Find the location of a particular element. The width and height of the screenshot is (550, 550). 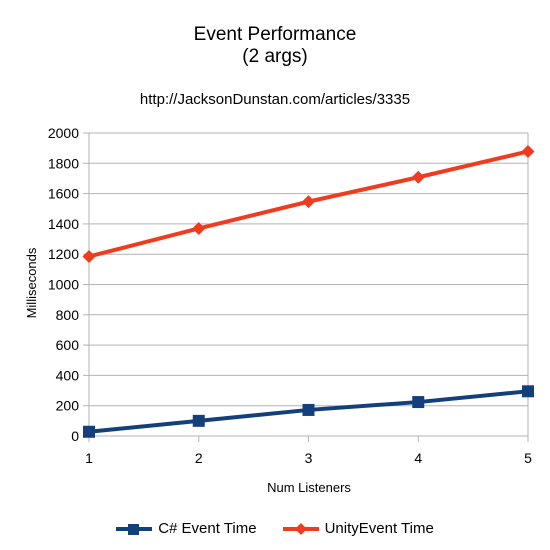

y-tick-labels: 0 200 400 600 800 1000 1200 1400 1600 1800 2000 is located at coordinates (63, 284).